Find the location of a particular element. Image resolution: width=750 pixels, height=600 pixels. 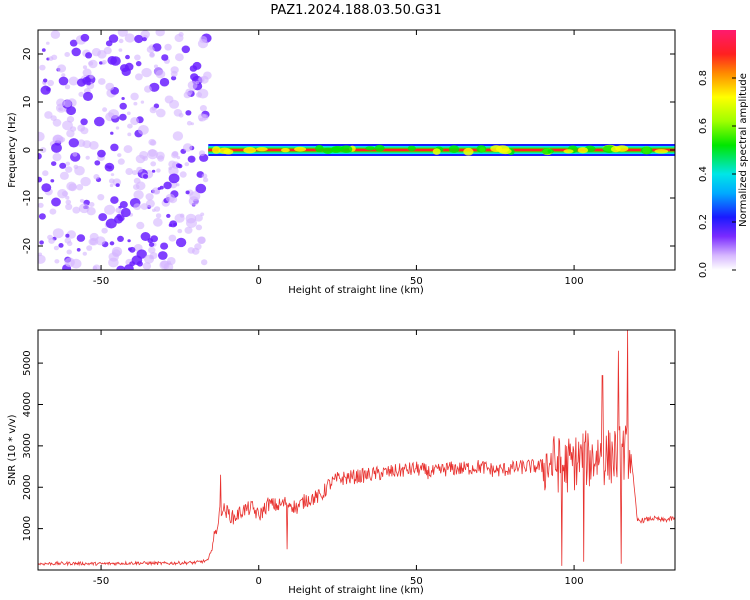

y-tick-label: 20 is located at coordinates (27, 54).